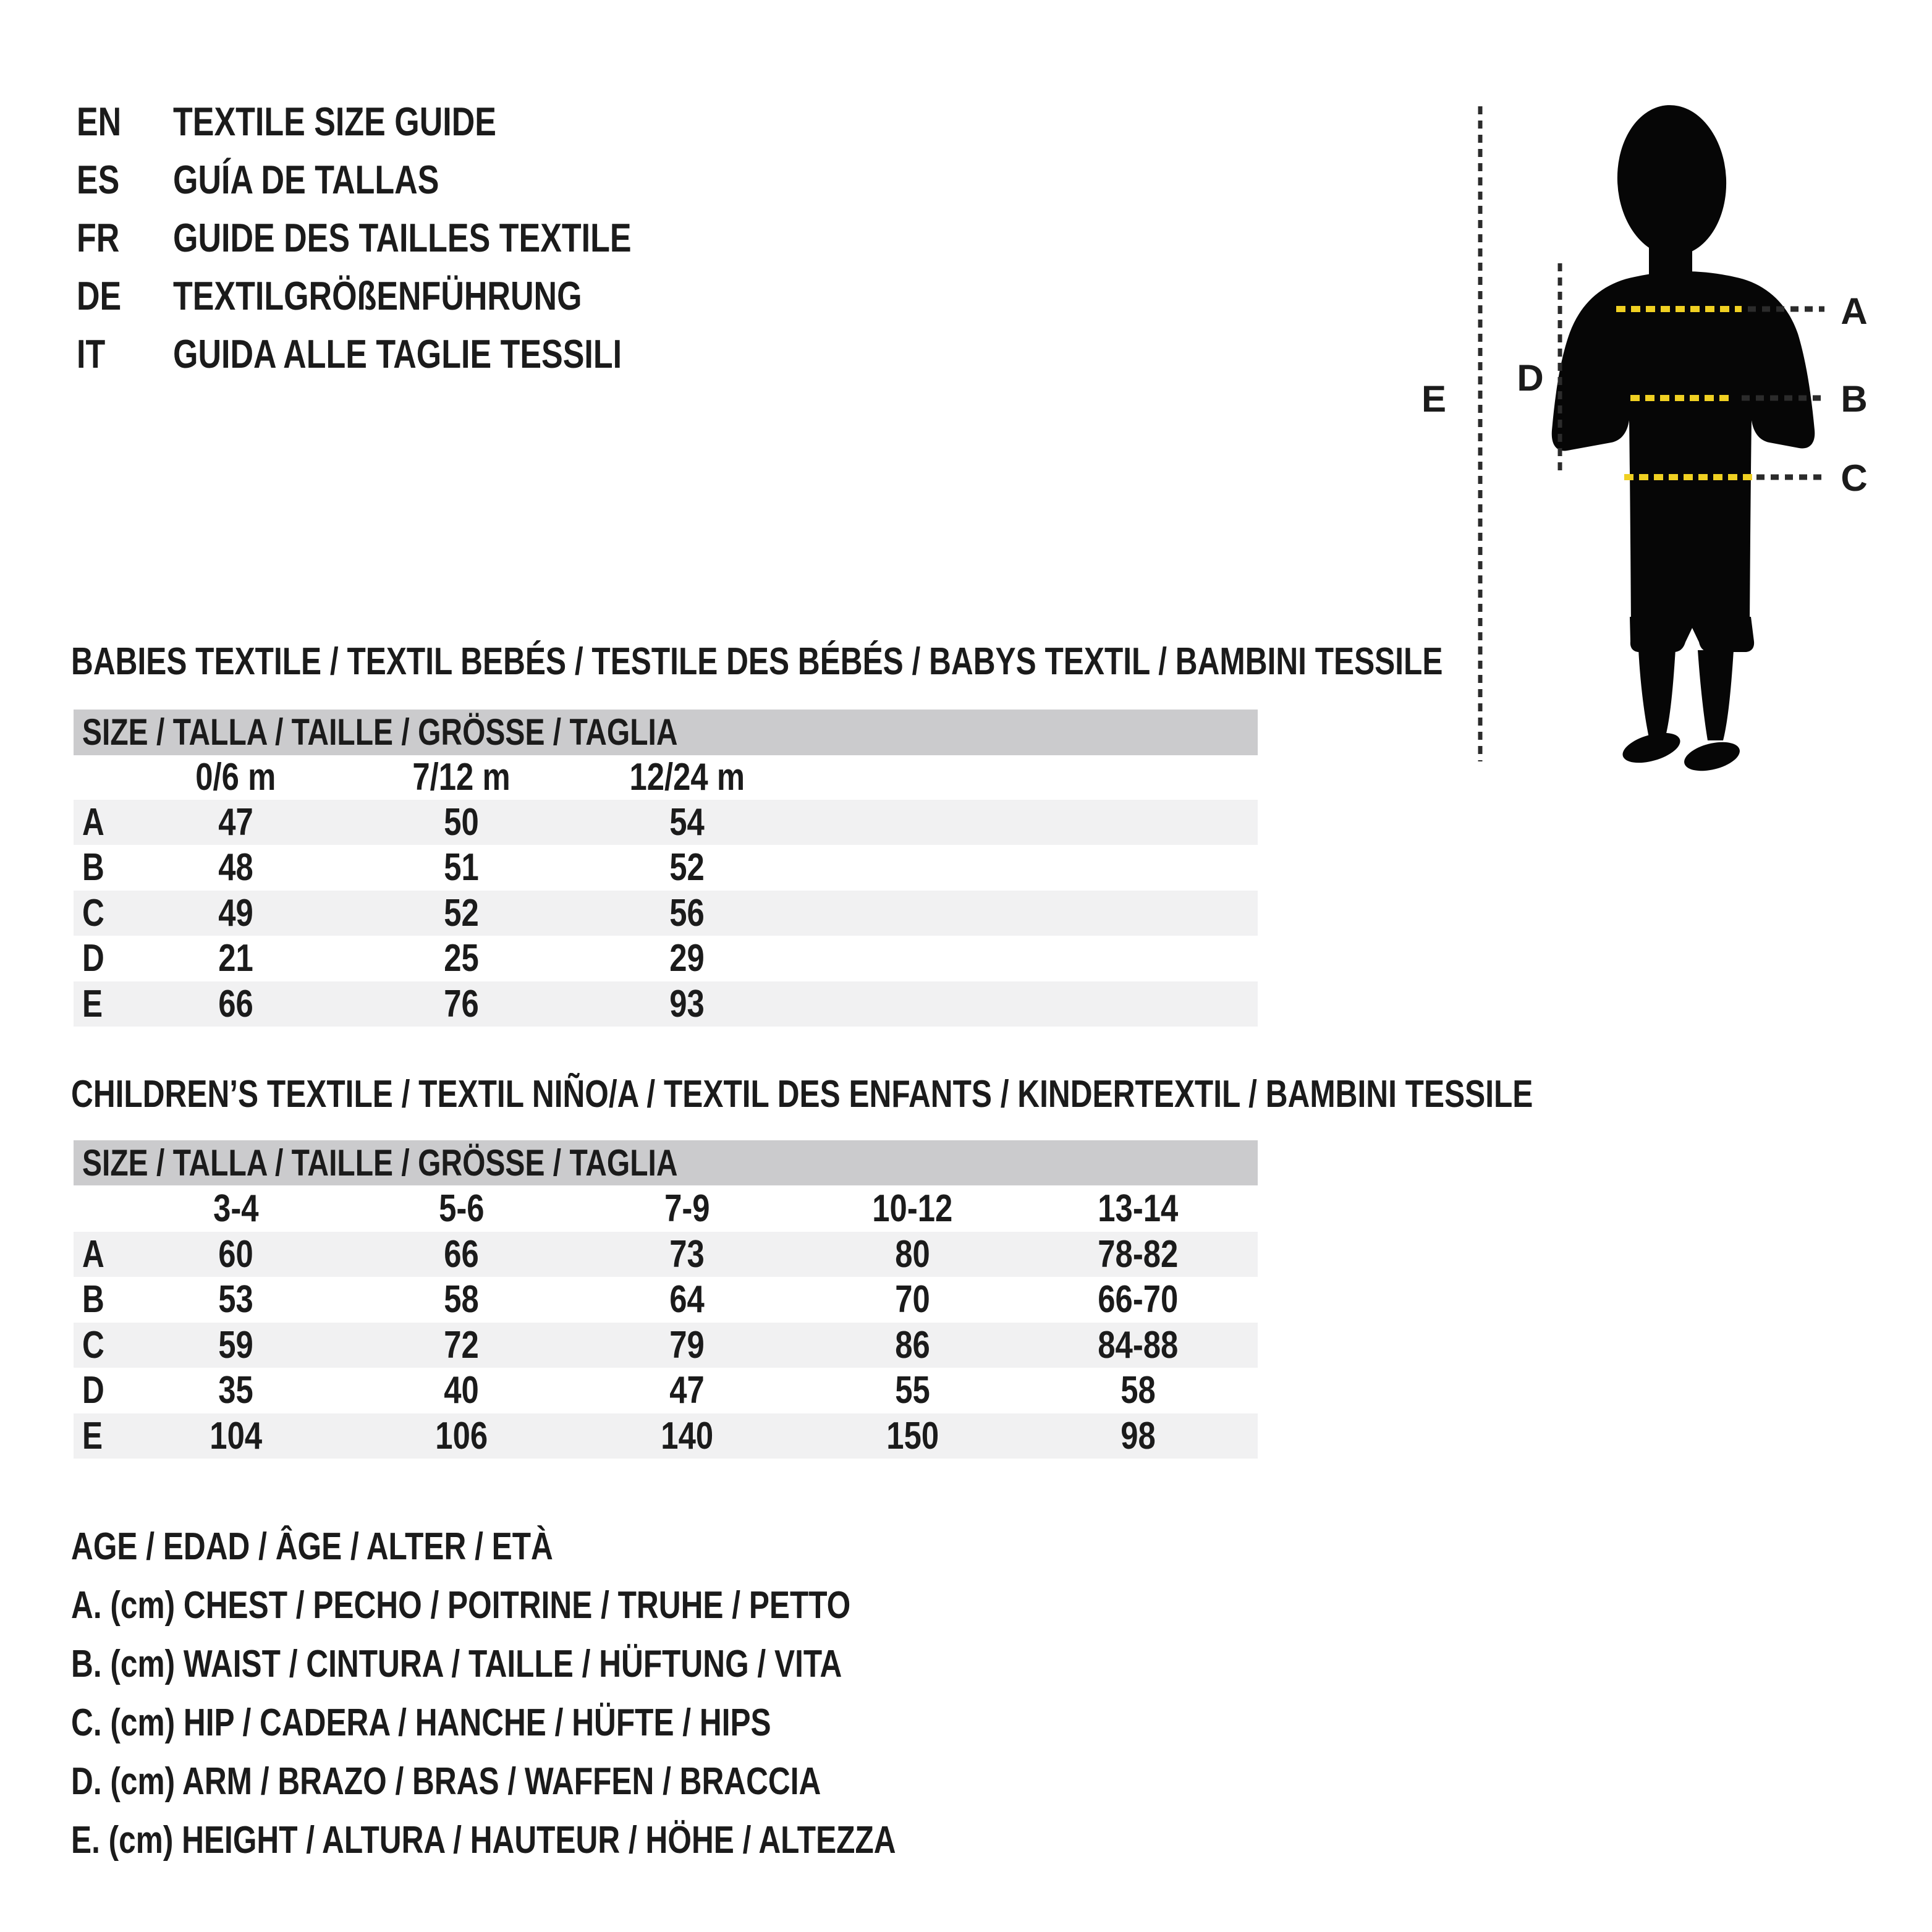  I want to click on language-code: EN, so click(99, 121).